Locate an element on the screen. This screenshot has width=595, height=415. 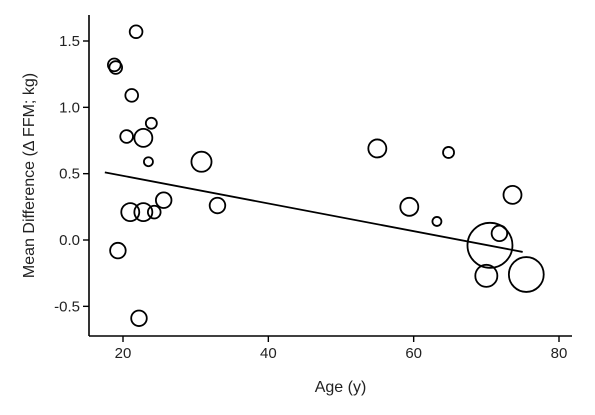
x-tick-label-1: 40 is located at coordinates (268, 353).